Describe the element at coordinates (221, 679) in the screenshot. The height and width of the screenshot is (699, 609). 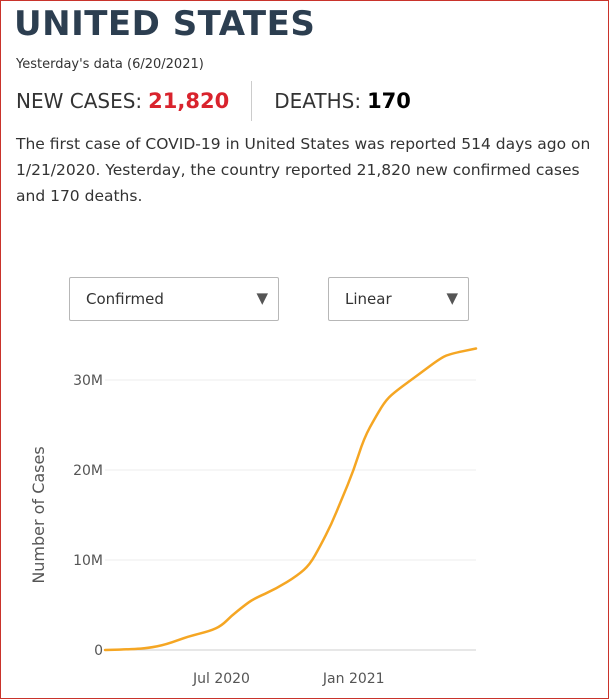
I see `x-tick-label: Jul 2020` at that location.